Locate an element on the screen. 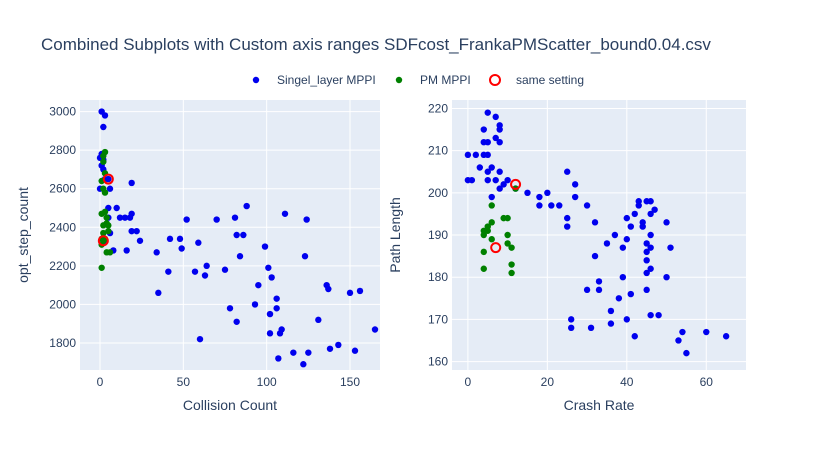 This screenshot has width=825, height=450. y-tick-label: 170 is located at coordinates (438, 319).